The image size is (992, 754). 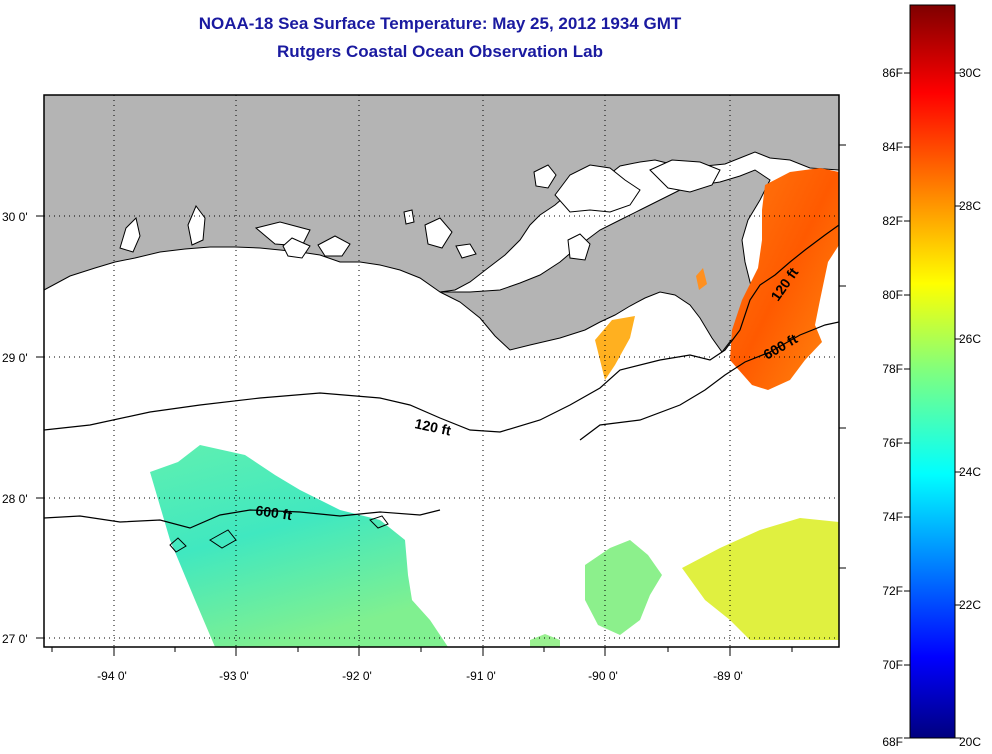 I want to click on colorbar-f-label: 76F, so click(x=892, y=443).